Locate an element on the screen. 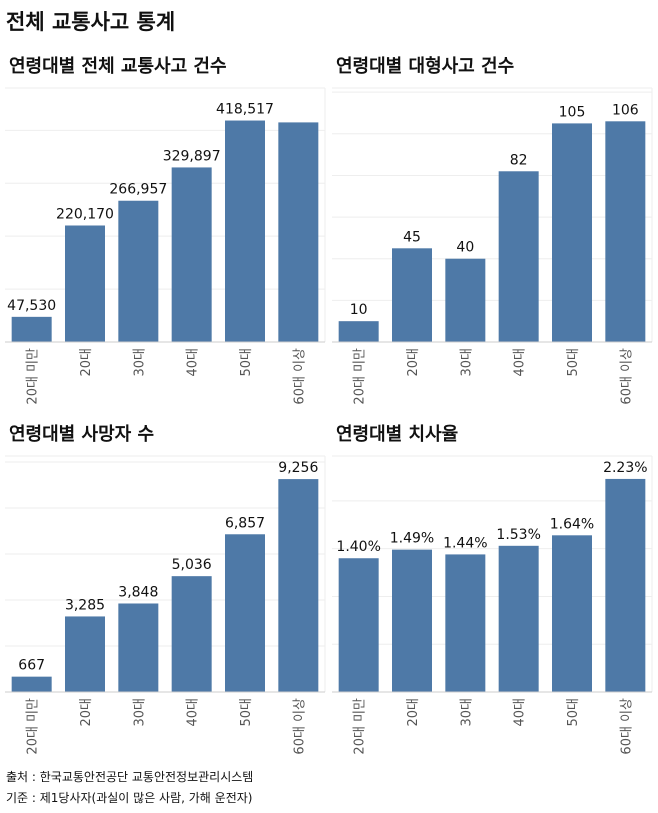 Image resolution: width=658 pixels, height=813 pixels. data-label: 6,857 is located at coordinates (245, 523).